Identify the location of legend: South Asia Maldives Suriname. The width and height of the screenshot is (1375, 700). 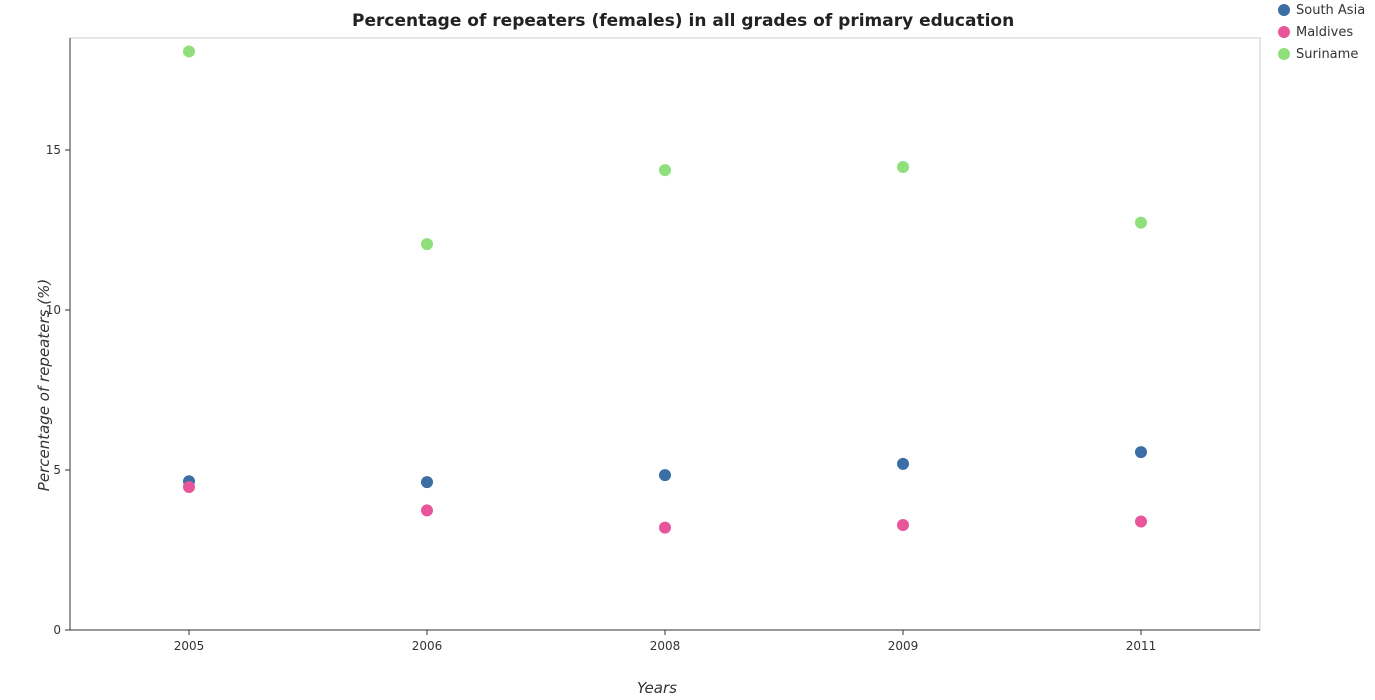
(1321, 32).